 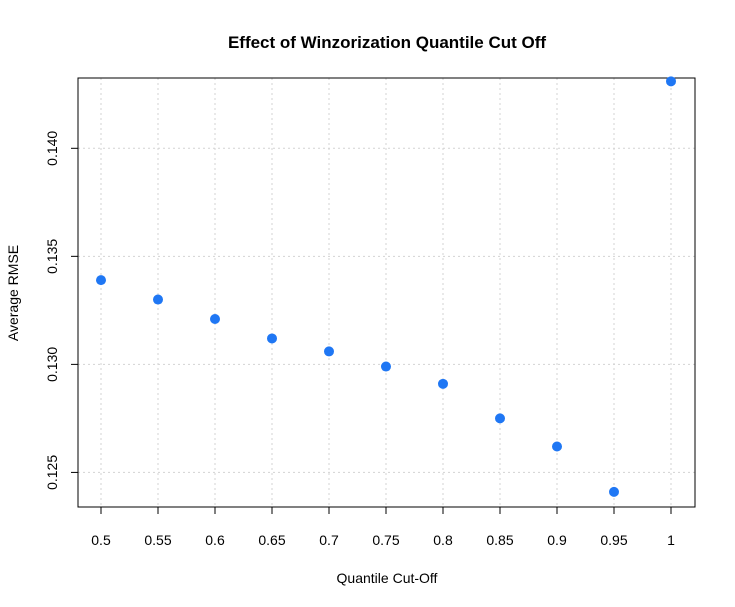 I want to click on y-tick-label: 0.140, so click(x=52, y=148).